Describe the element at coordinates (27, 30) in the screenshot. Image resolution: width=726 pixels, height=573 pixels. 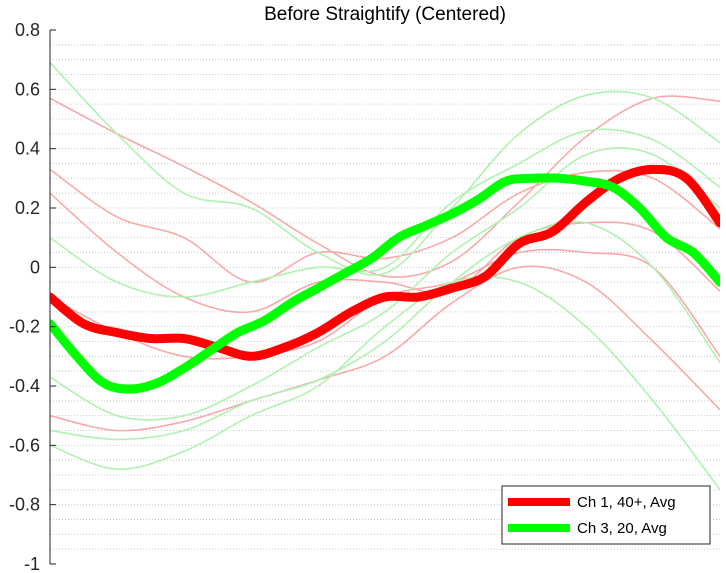
I see `y-tick-label: 0.8` at that location.